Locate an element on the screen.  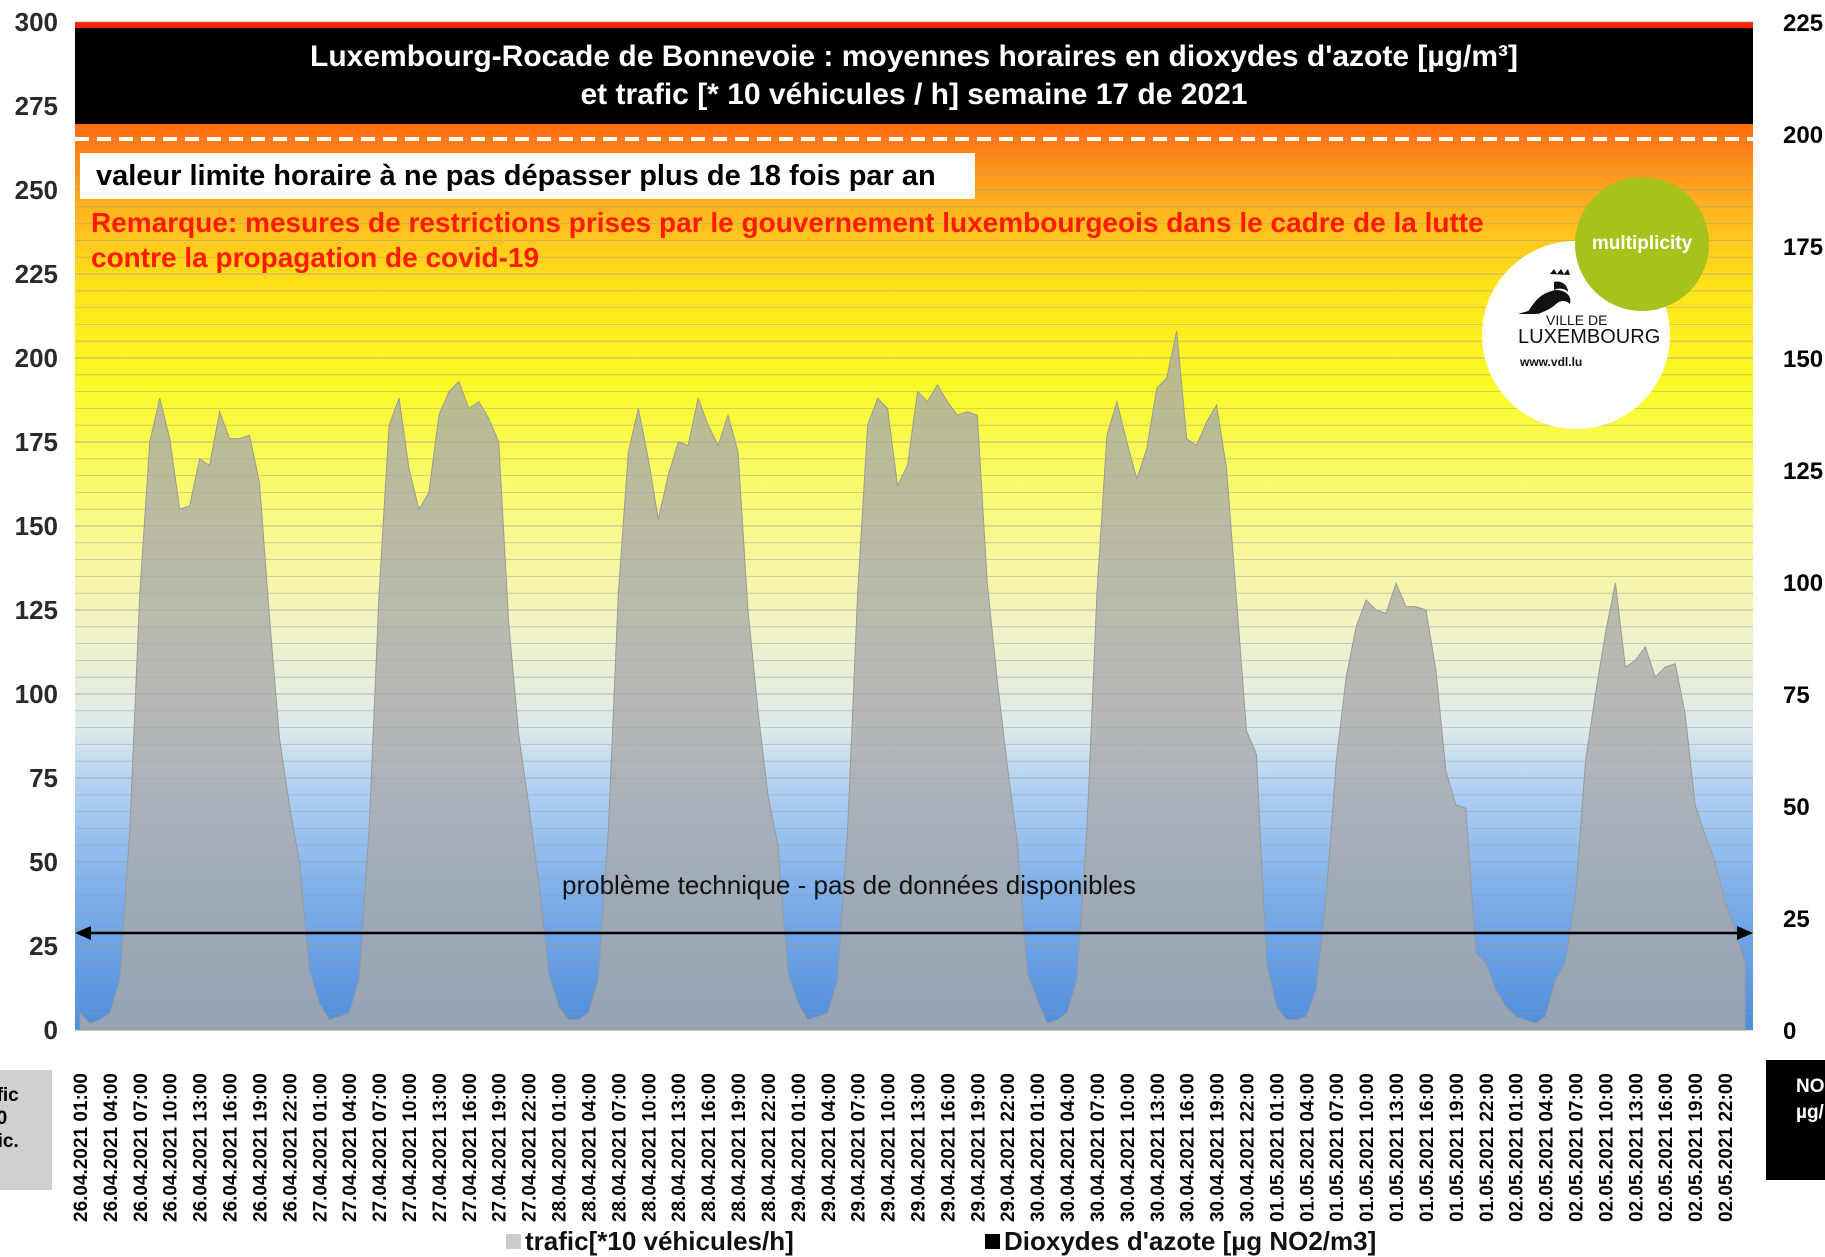
y-tick-label-left: 100 is located at coordinates (36, 694).